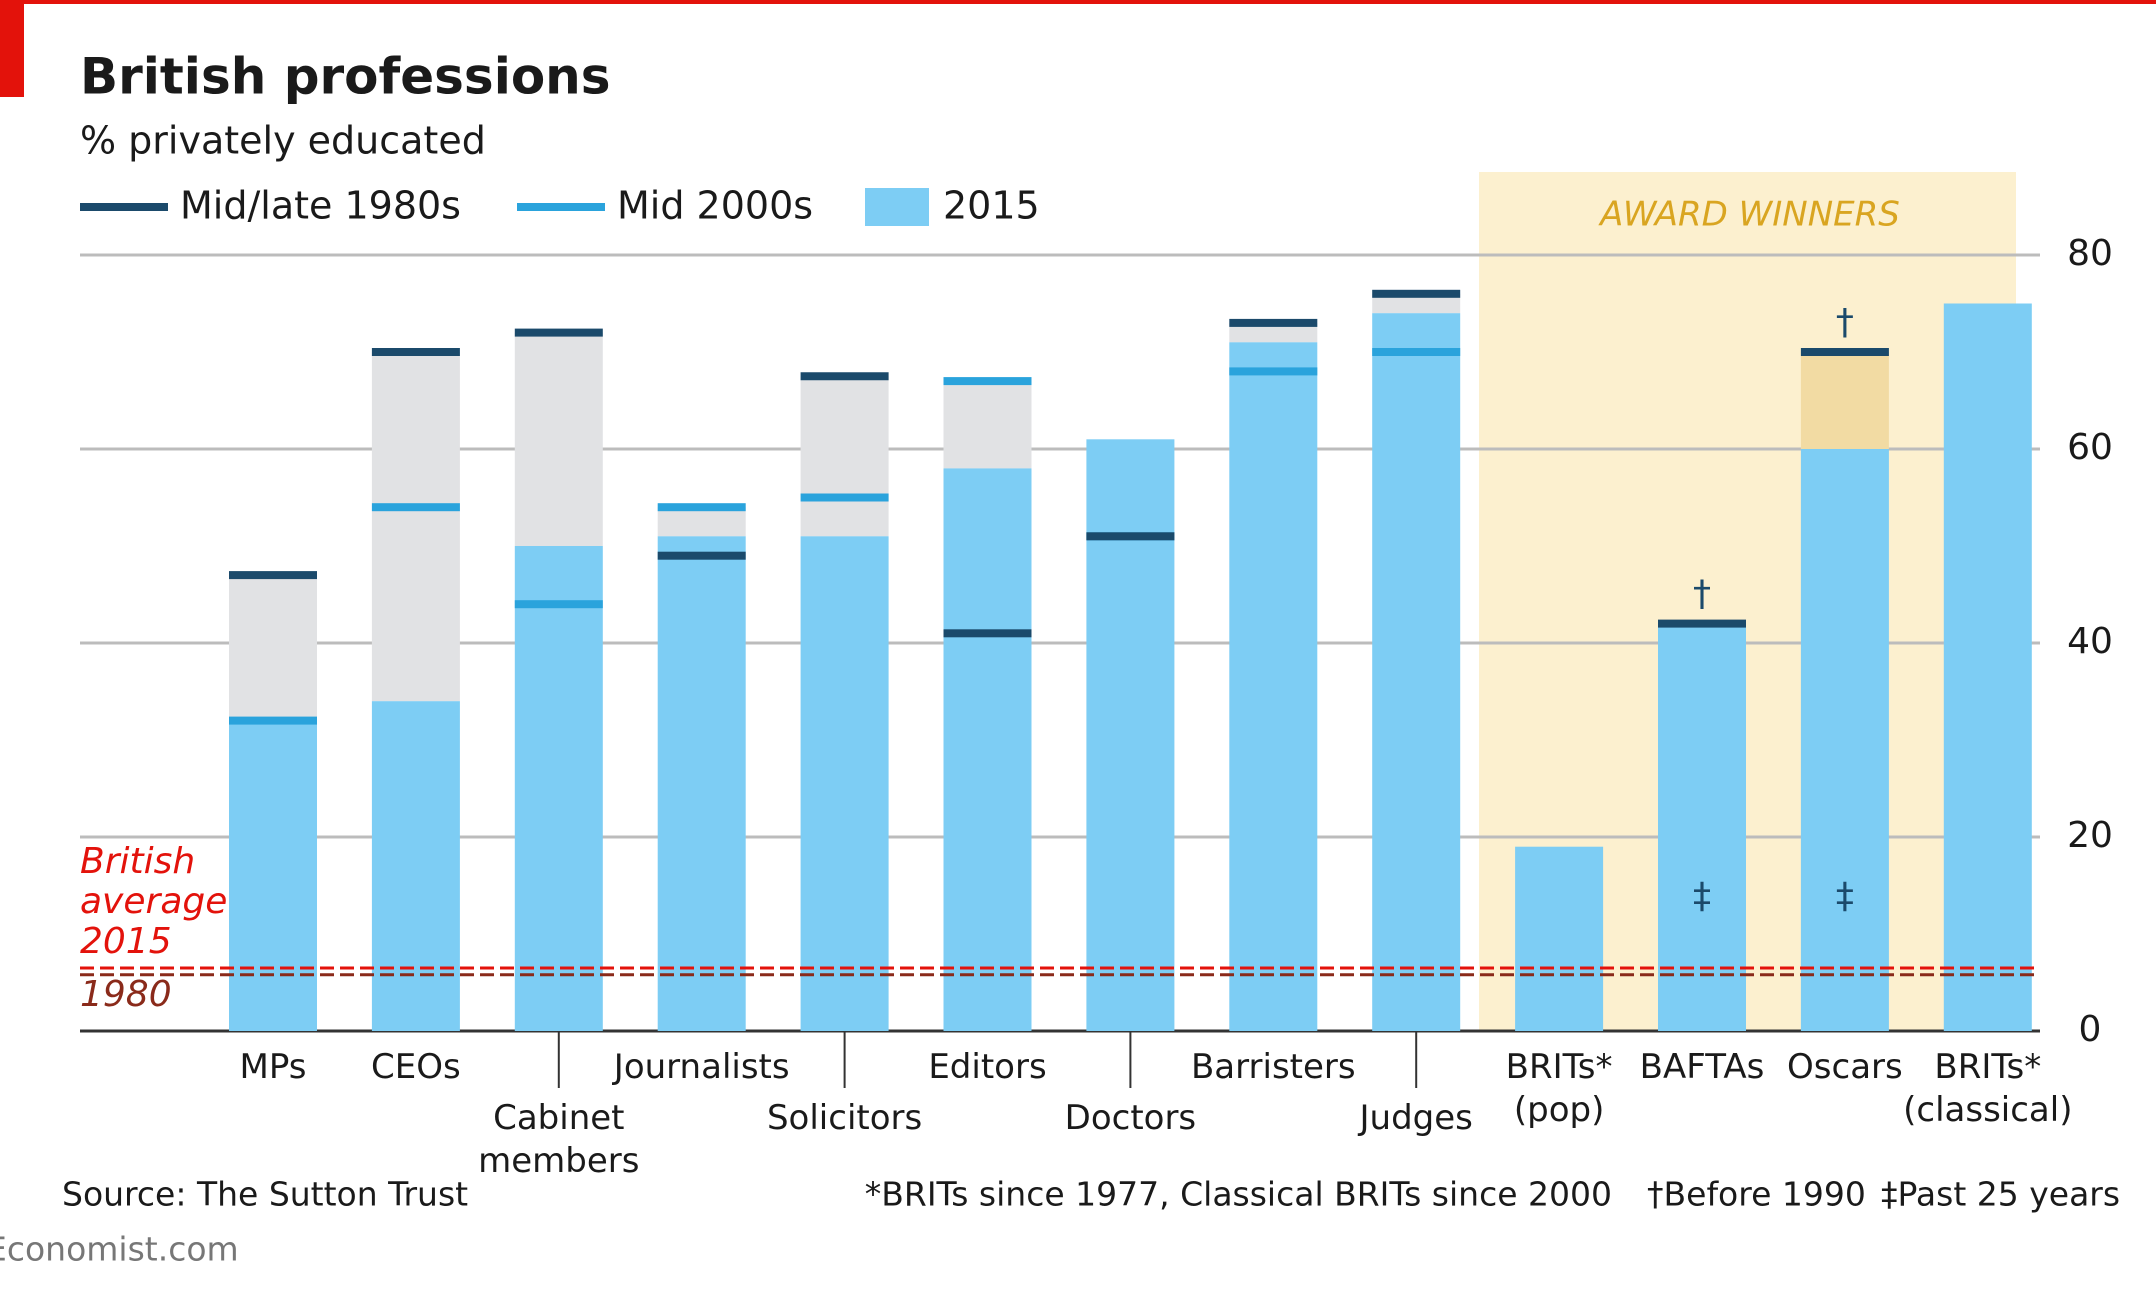 The height and width of the screenshot is (1316, 2156). I want to click on y-tick-label: 80, so click(2090, 253).